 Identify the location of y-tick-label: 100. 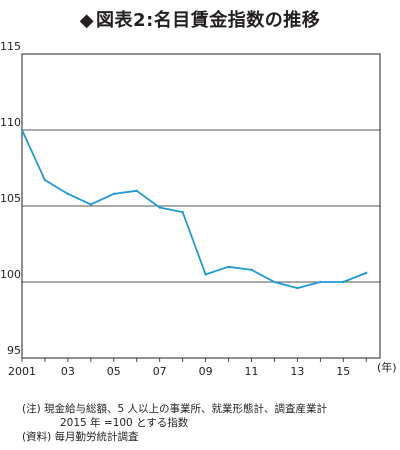
(10, 274).